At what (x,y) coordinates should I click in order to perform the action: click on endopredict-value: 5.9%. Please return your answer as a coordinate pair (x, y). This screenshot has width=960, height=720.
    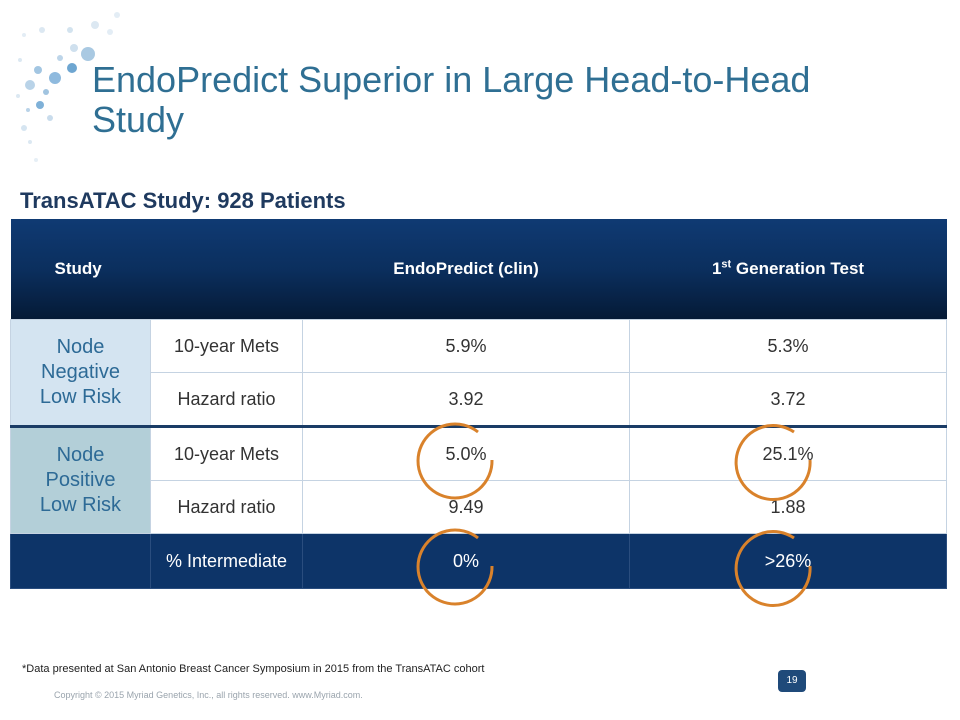
    Looking at the image, I should click on (466, 346).